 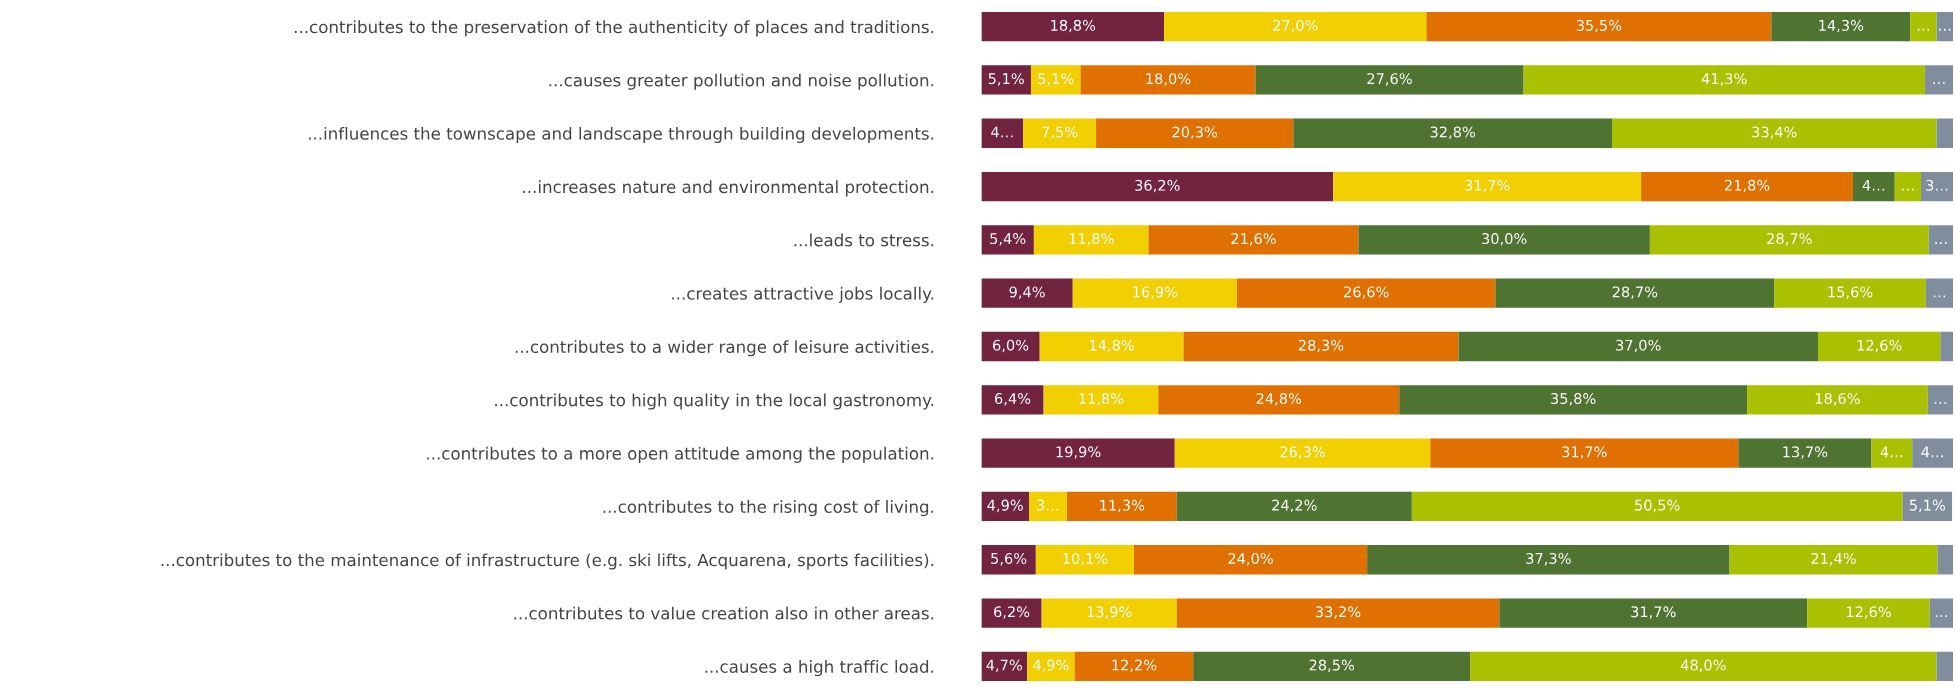 What do you see at coordinates (1078, 452) in the screenshot?
I see `data-label: 19,9%` at bounding box center [1078, 452].